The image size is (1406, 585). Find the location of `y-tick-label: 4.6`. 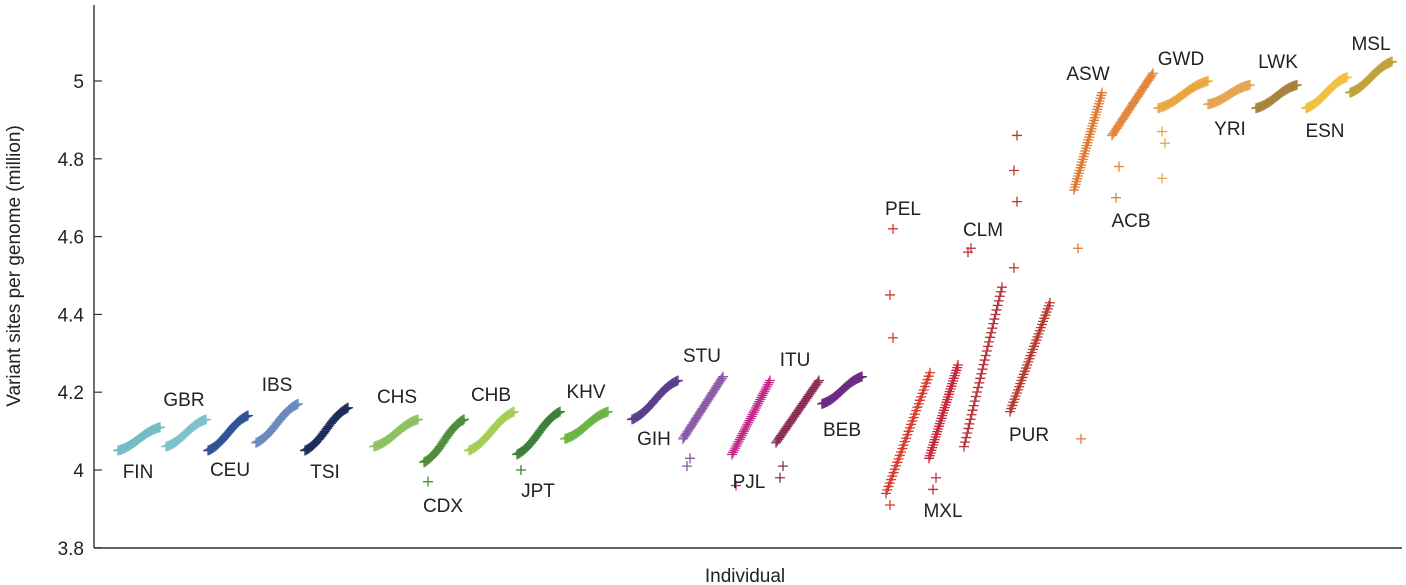

y-tick-label: 4.6 is located at coordinates (71, 238).